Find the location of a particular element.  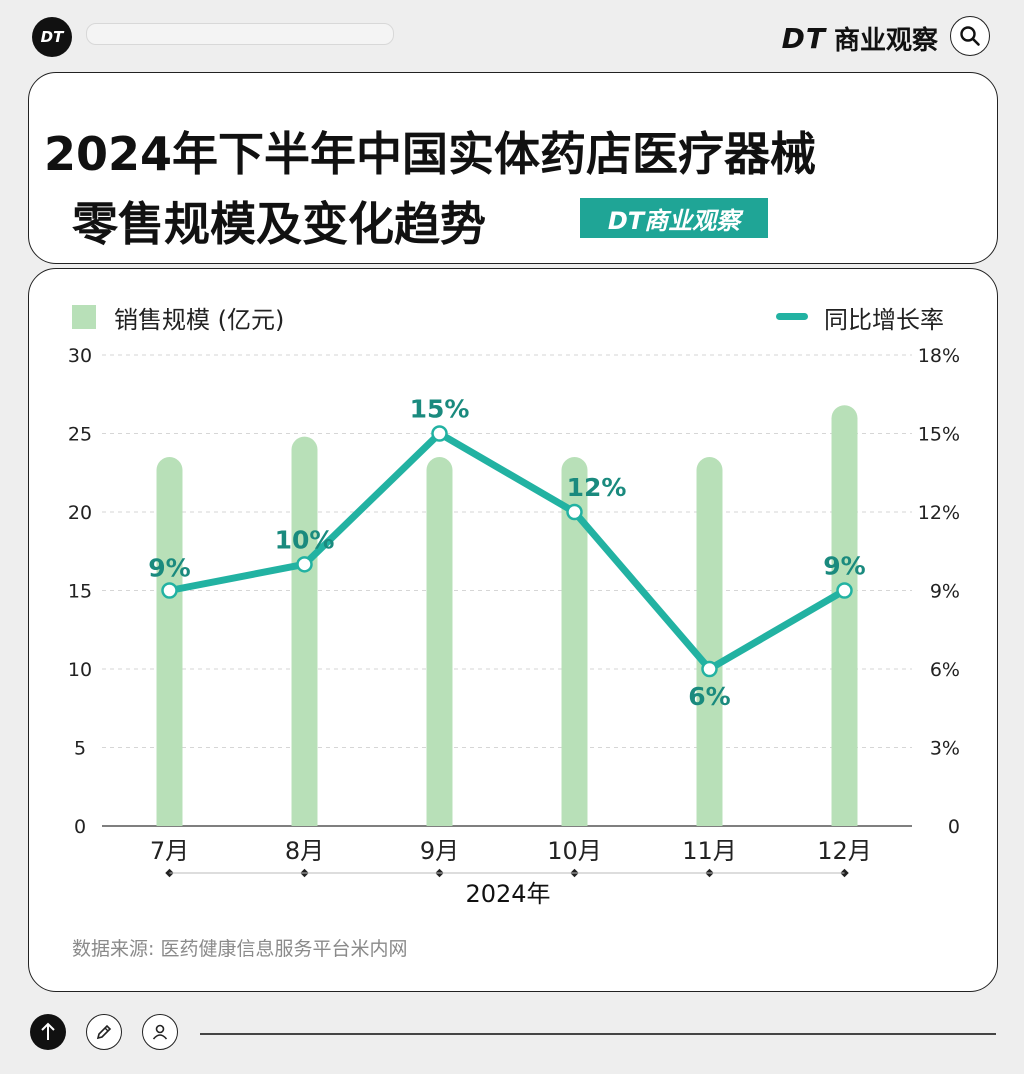

top-bar: DT DT 商业观察 is located at coordinates (512, 36).